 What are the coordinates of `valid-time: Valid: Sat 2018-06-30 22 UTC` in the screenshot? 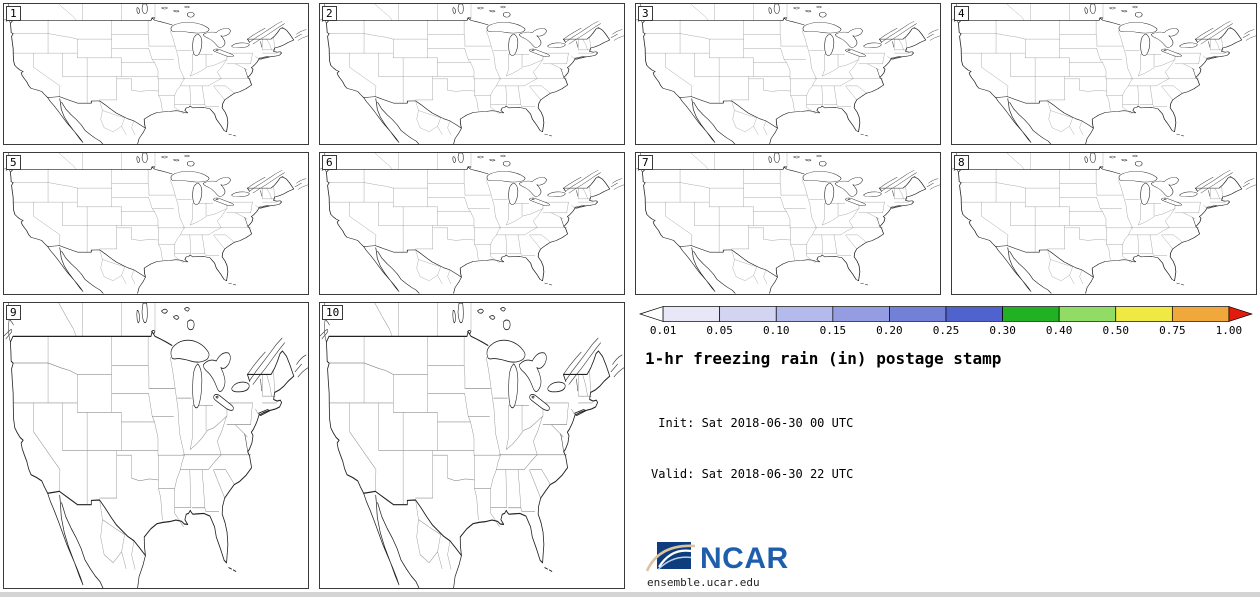 It's located at (752, 473).